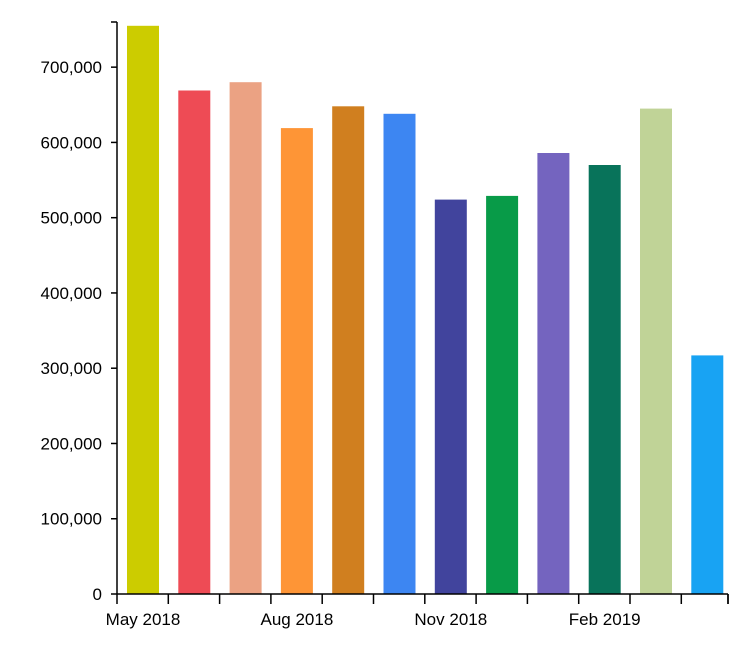 The image size is (754, 650). I want to click on bar-jun-2018, so click(194, 342).